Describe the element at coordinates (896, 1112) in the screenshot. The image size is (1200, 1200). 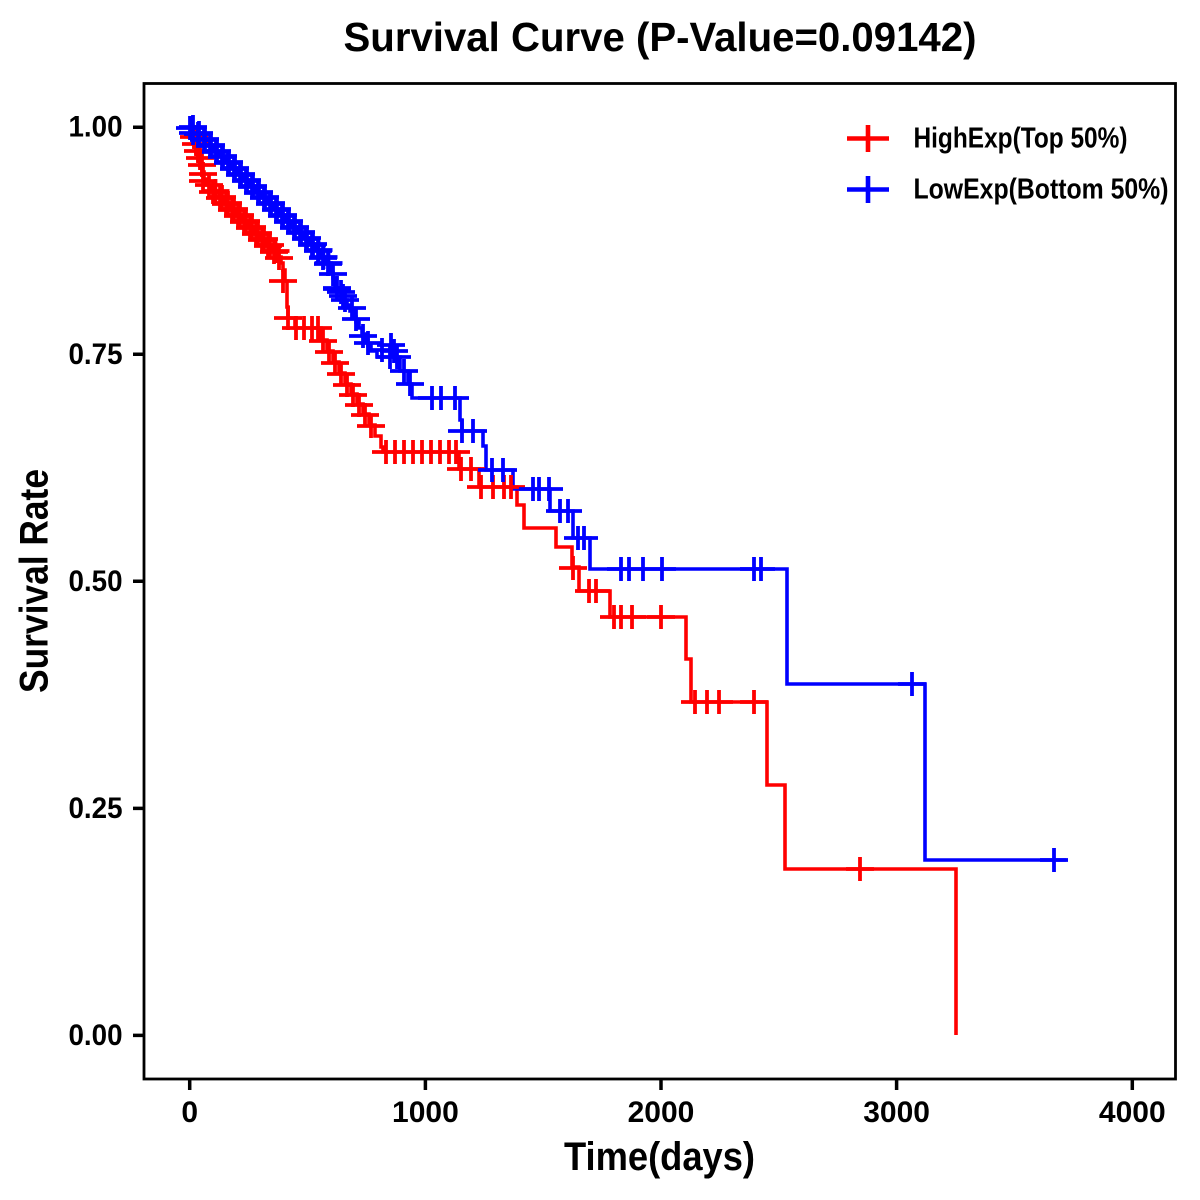
I see `svg-text: 3000` at that location.